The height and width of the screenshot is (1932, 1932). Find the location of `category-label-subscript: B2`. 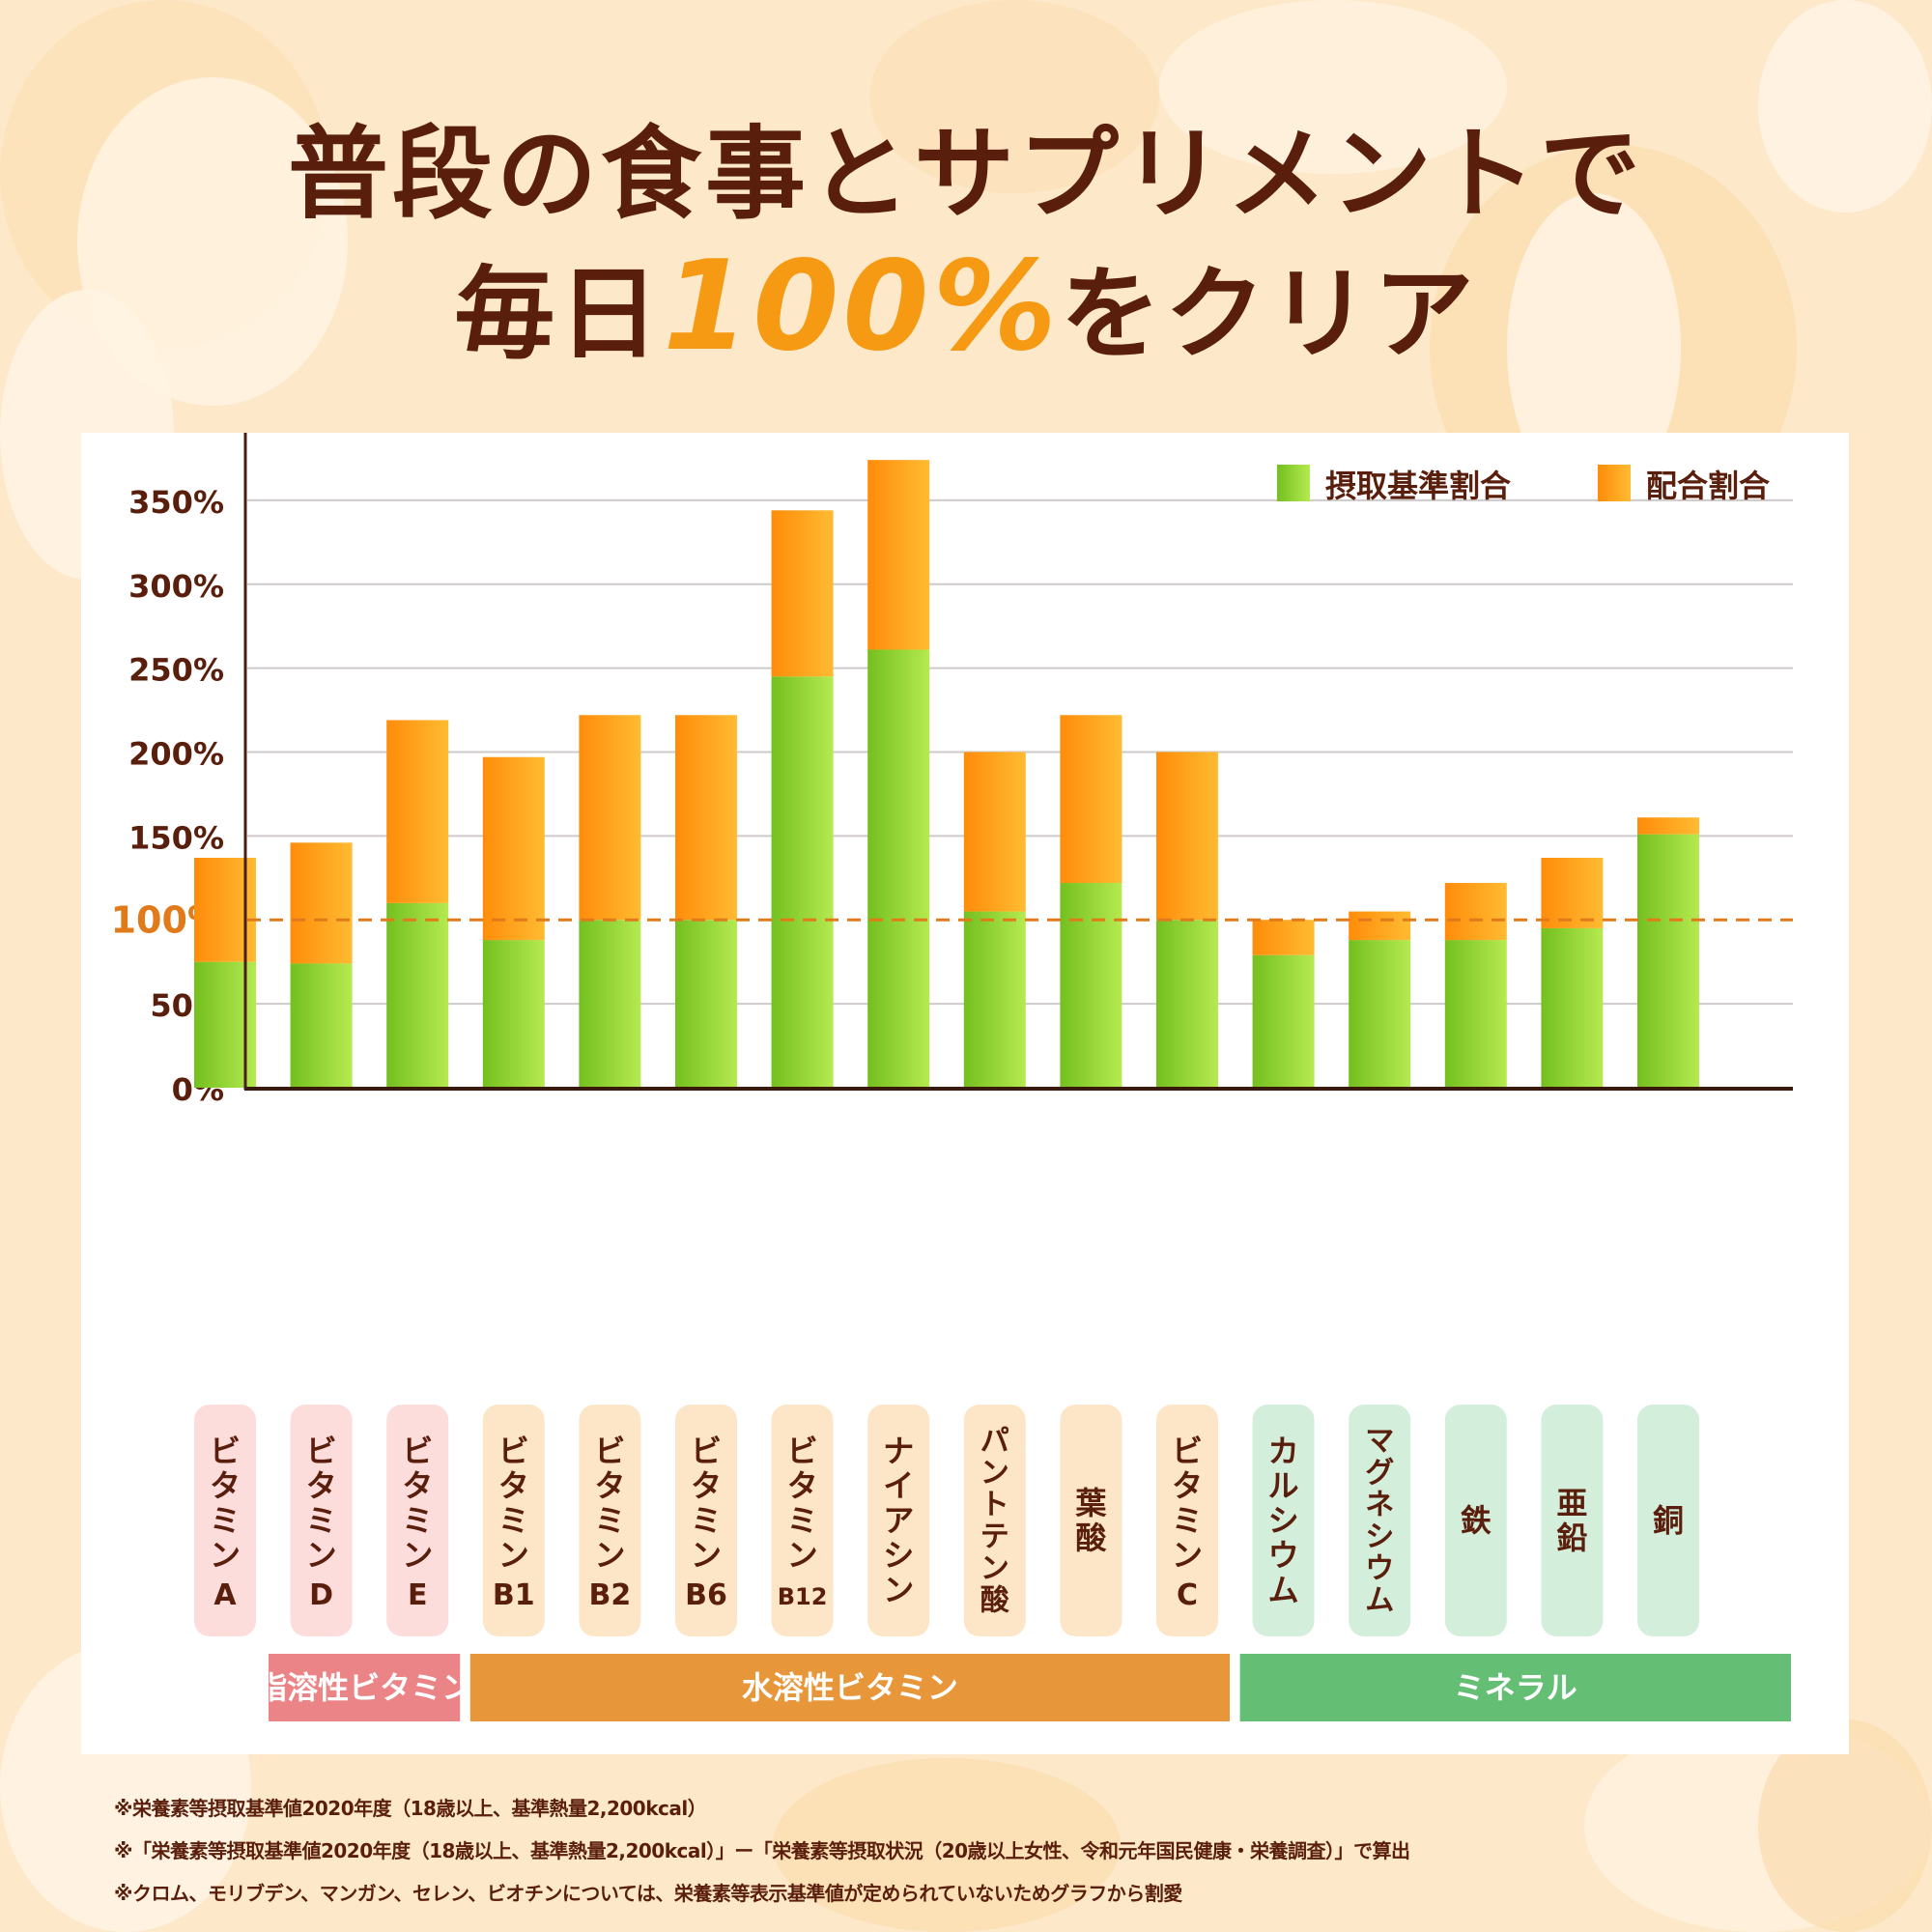

category-label-subscript: B2 is located at coordinates (610, 1595).